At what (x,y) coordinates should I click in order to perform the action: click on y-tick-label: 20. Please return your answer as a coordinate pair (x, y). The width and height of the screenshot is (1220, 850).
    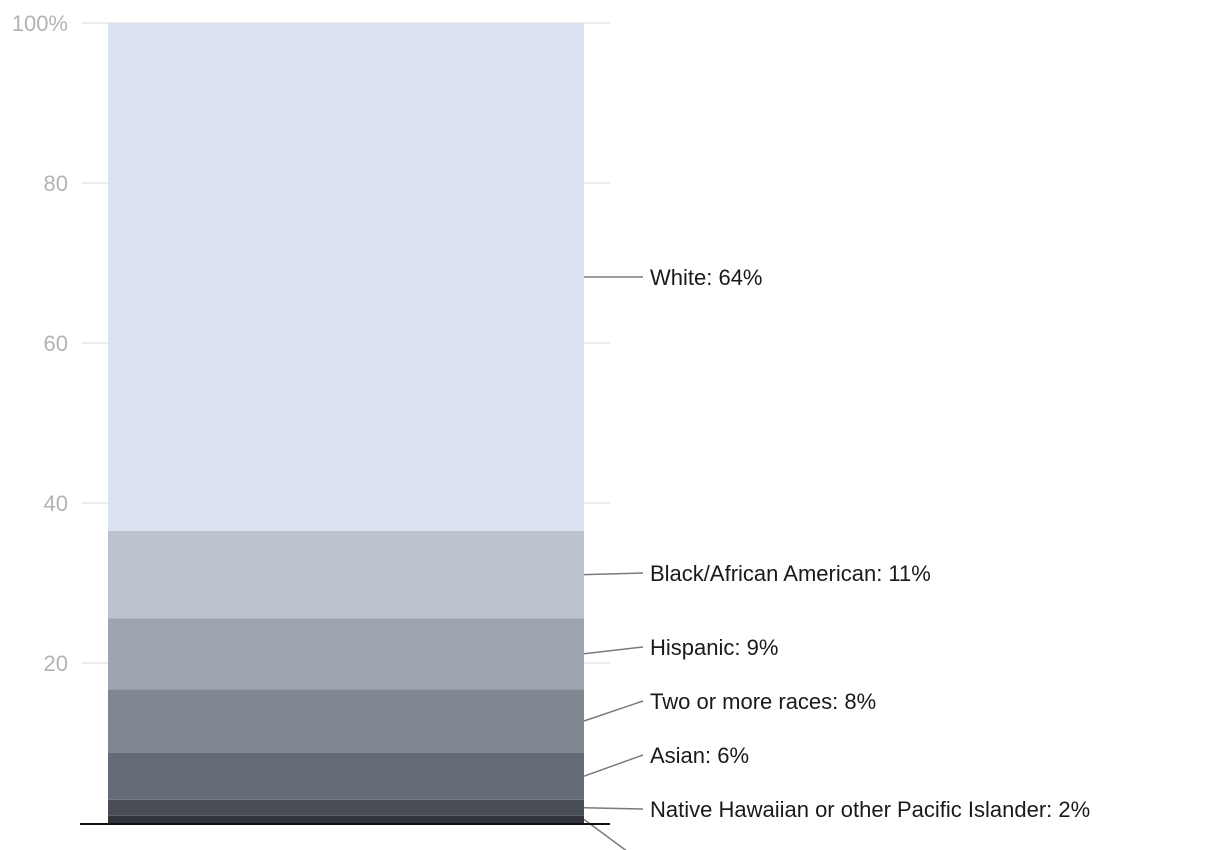
    Looking at the image, I should click on (56, 663).